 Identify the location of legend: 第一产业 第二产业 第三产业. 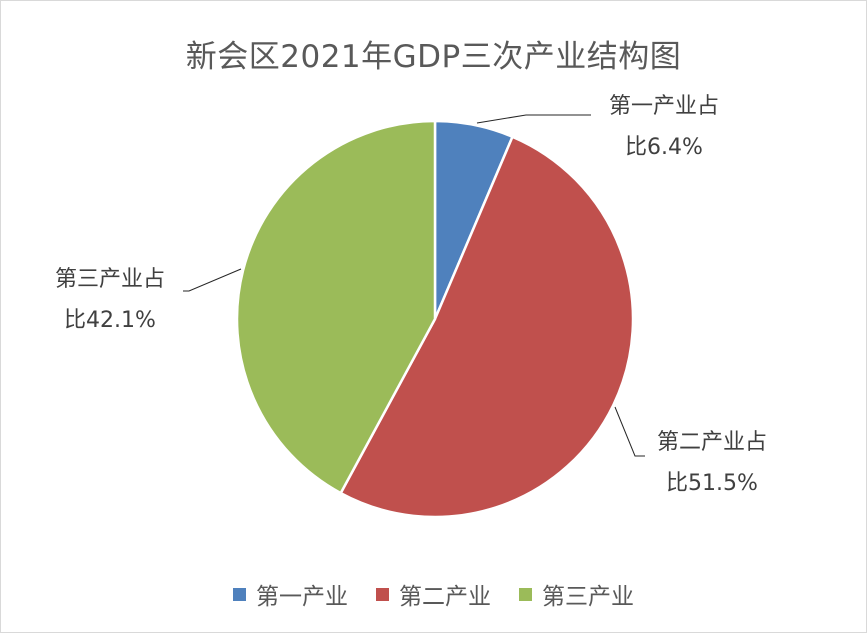
(433, 594).